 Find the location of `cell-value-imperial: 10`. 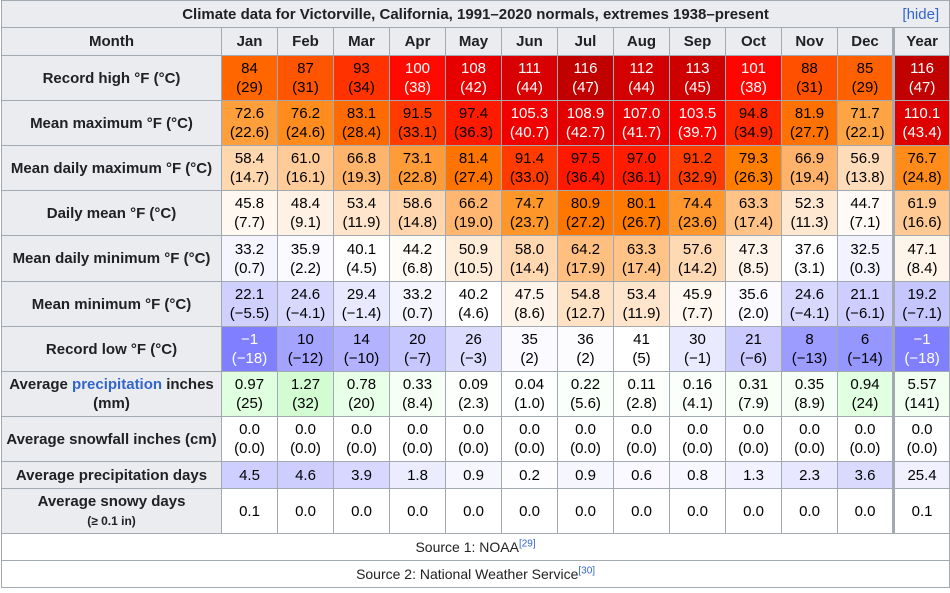

cell-value-imperial: 10 is located at coordinates (305, 339).